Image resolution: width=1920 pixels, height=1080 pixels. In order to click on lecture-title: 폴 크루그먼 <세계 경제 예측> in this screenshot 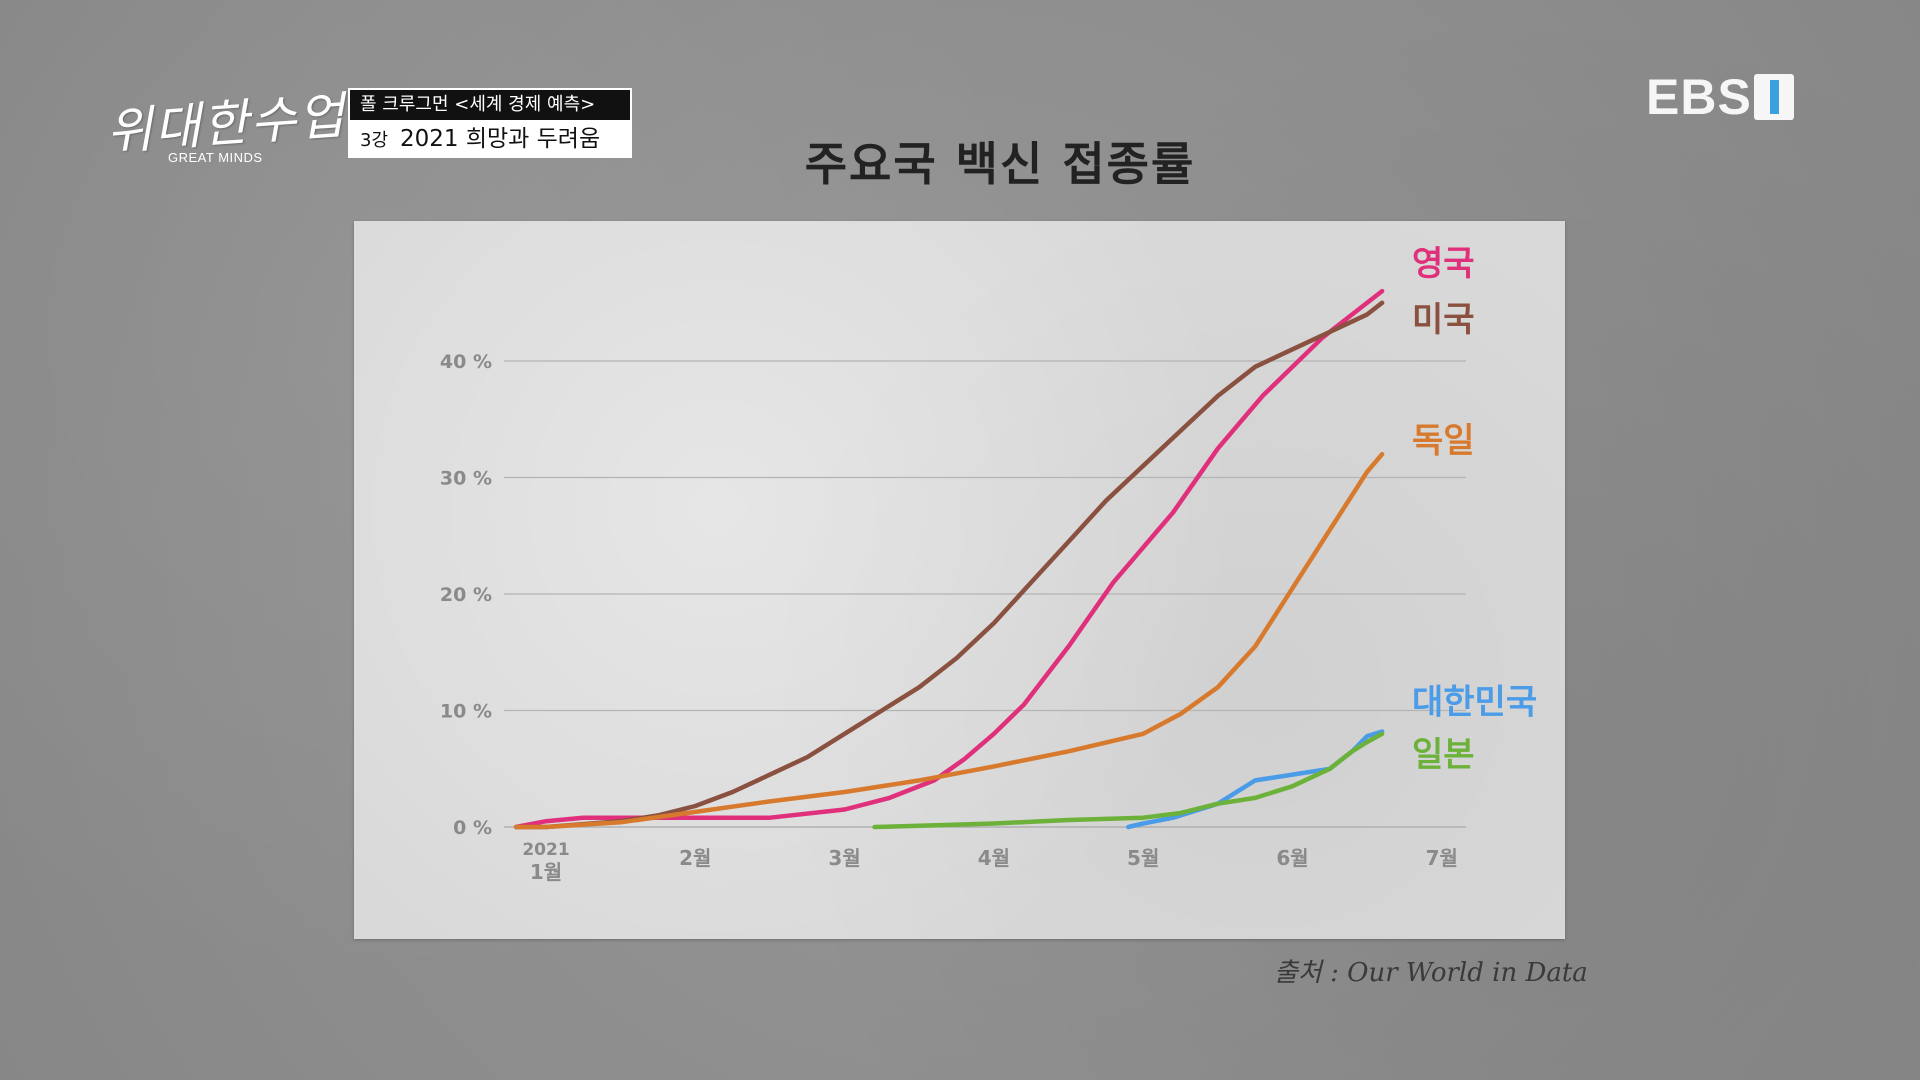, I will do `click(490, 104)`.